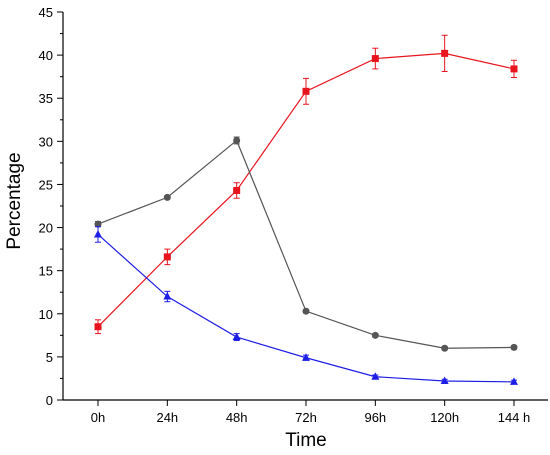 The height and width of the screenshot is (455, 550). Describe the element at coordinates (375, 417) in the screenshot. I see `x-tick-label: 96h` at that location.